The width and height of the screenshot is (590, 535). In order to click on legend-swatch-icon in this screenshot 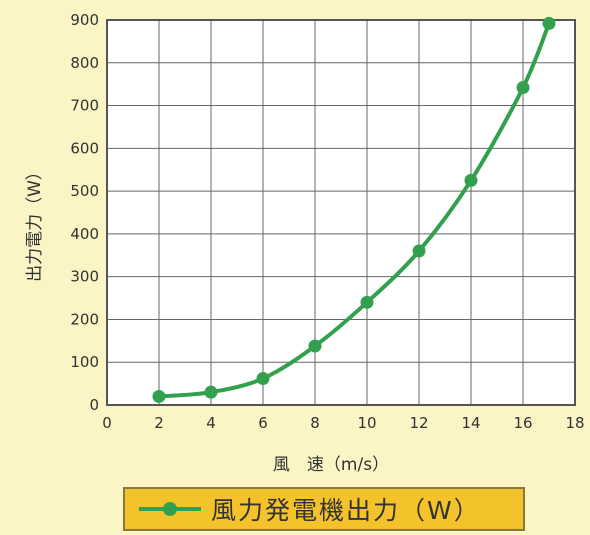, I will do `click(170, 509)`.